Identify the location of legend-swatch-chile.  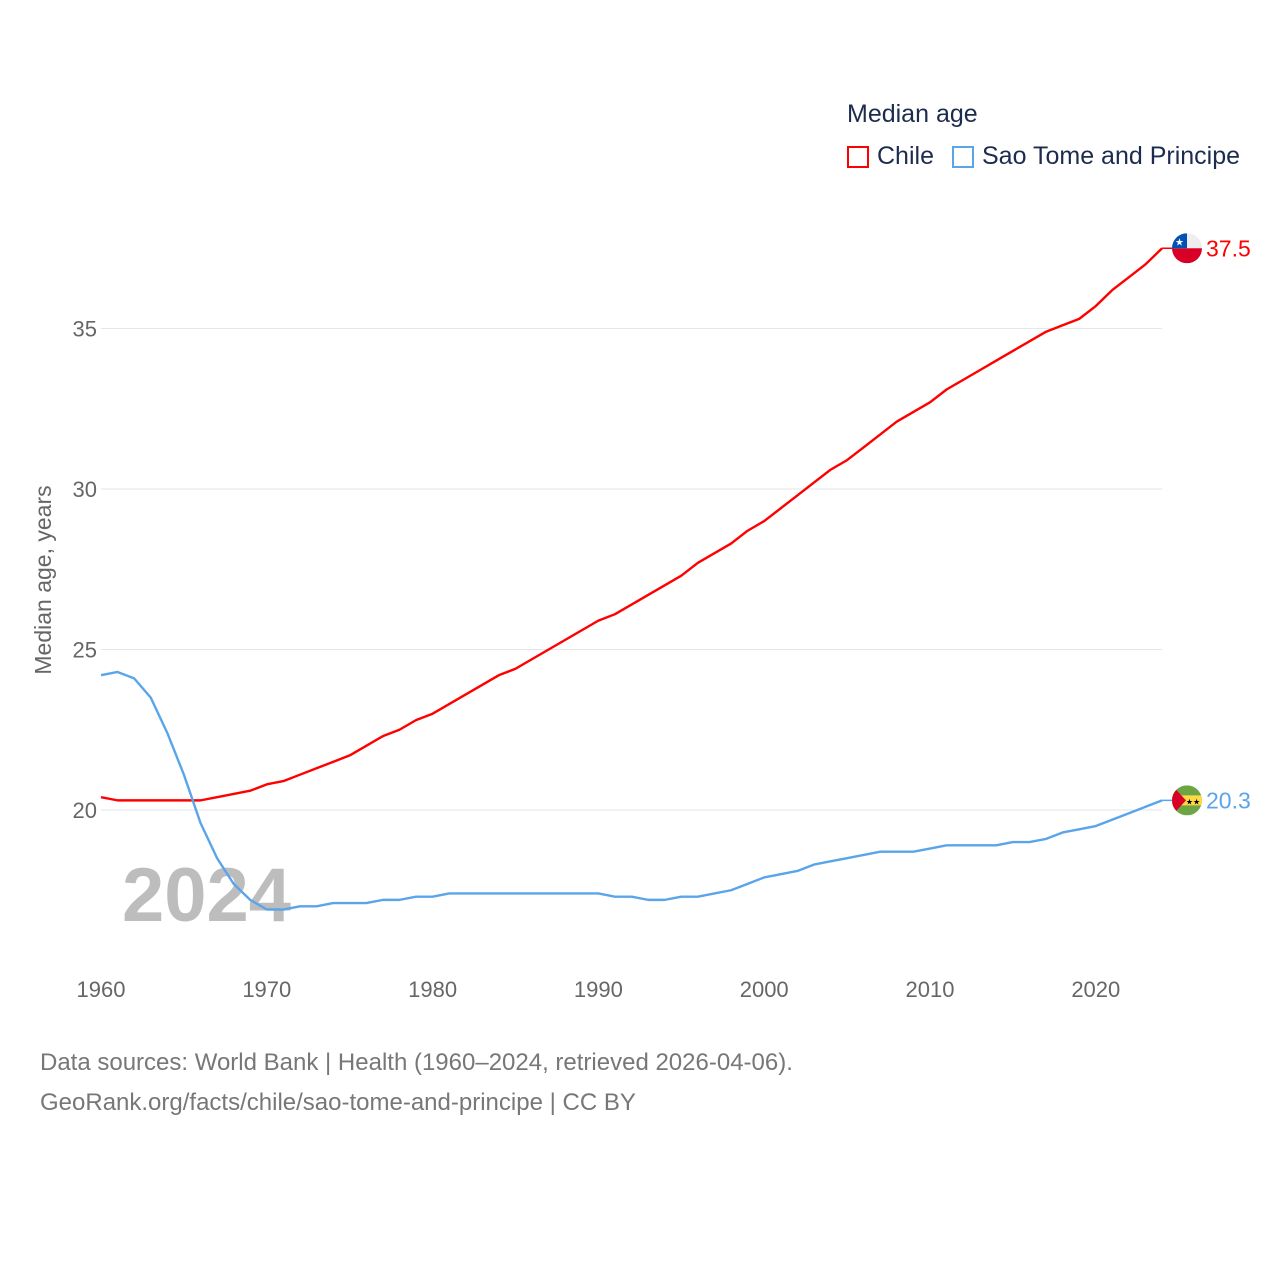
(858, 156).